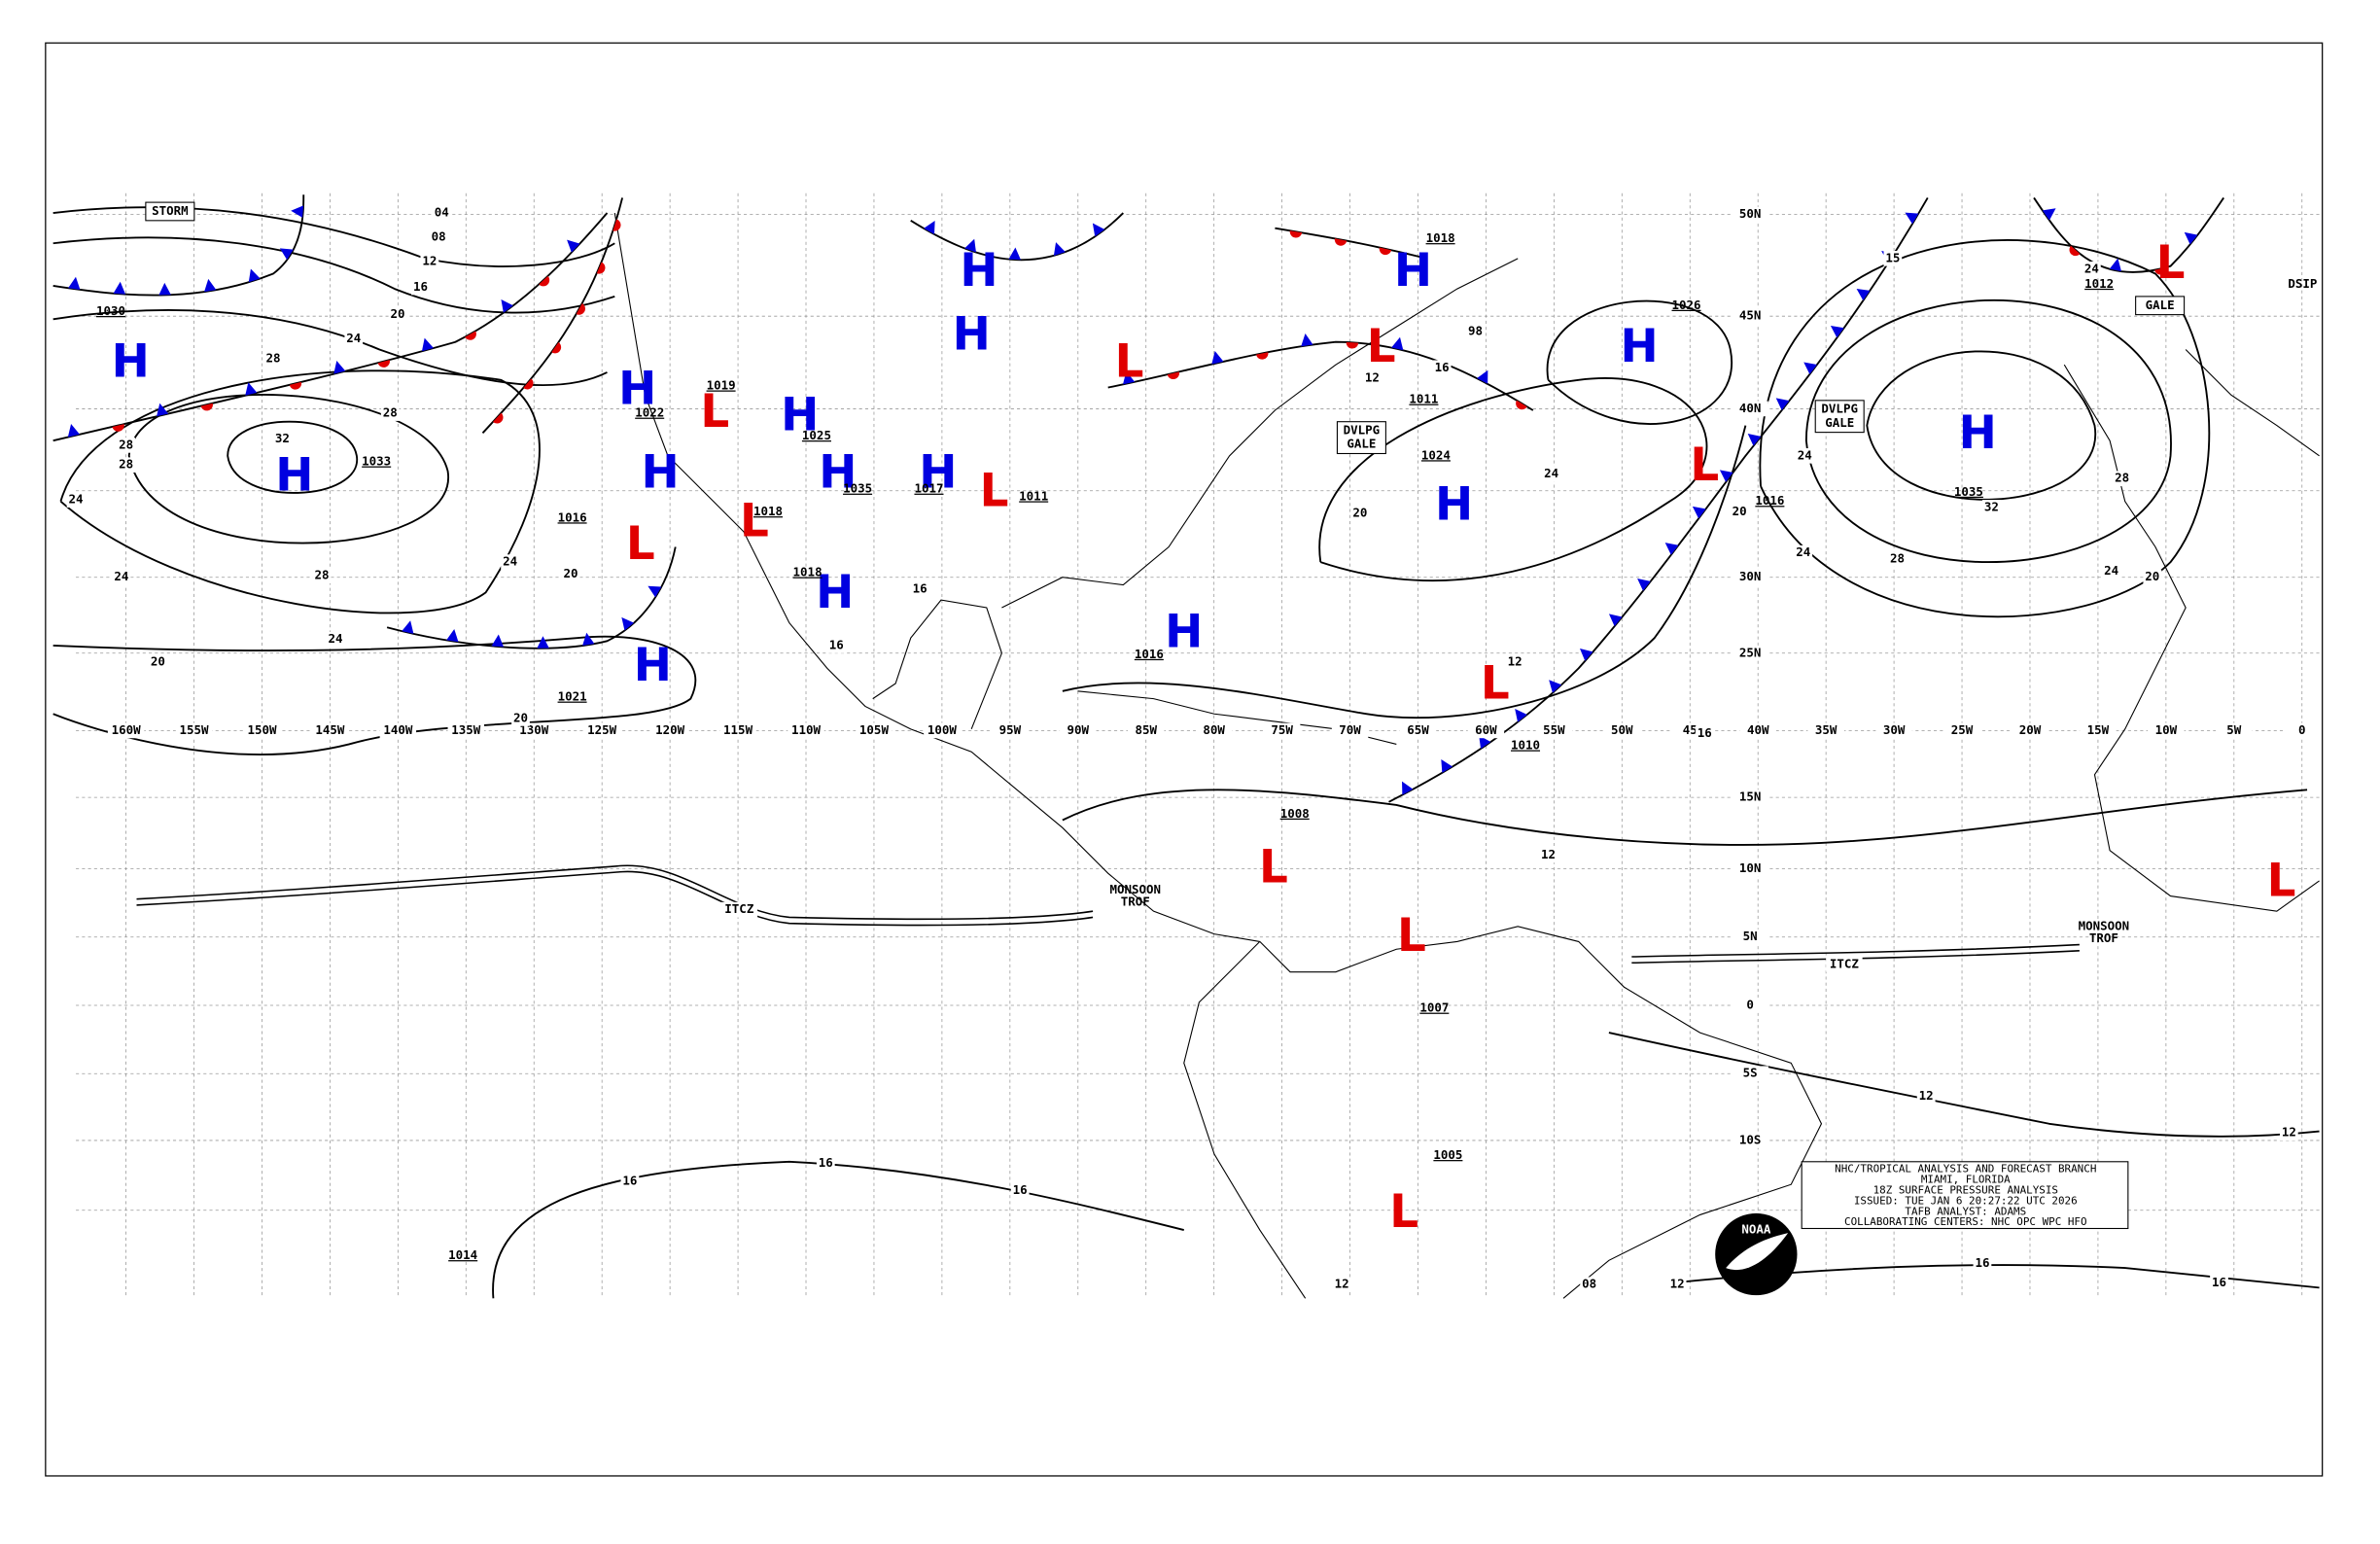 This screenshot has width=2380, height=1544. I want to click on central-pressure: 1008, so click(1295, 814).